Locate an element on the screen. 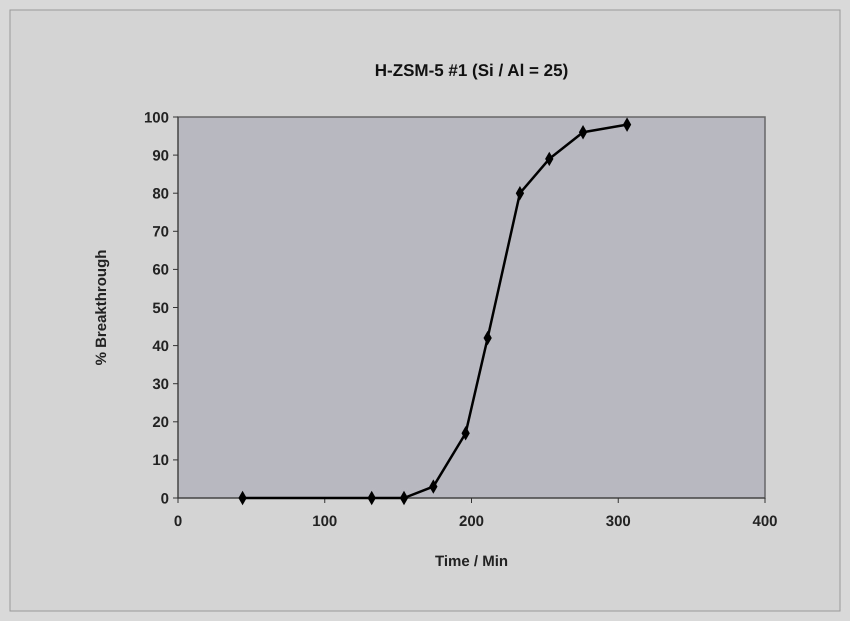 Image resolution: width=850 pixels, height=621 pixels. y-tick-label: 20 is located at coordinates (160, 423).